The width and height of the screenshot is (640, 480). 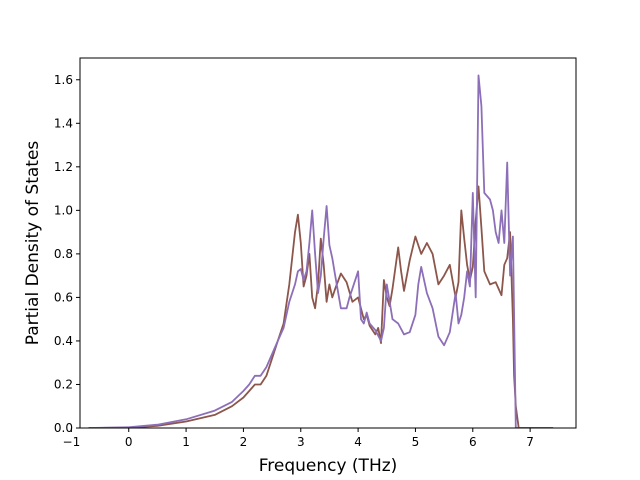 I want to click on x-tick-label: −1, so click(x=72, y=442).